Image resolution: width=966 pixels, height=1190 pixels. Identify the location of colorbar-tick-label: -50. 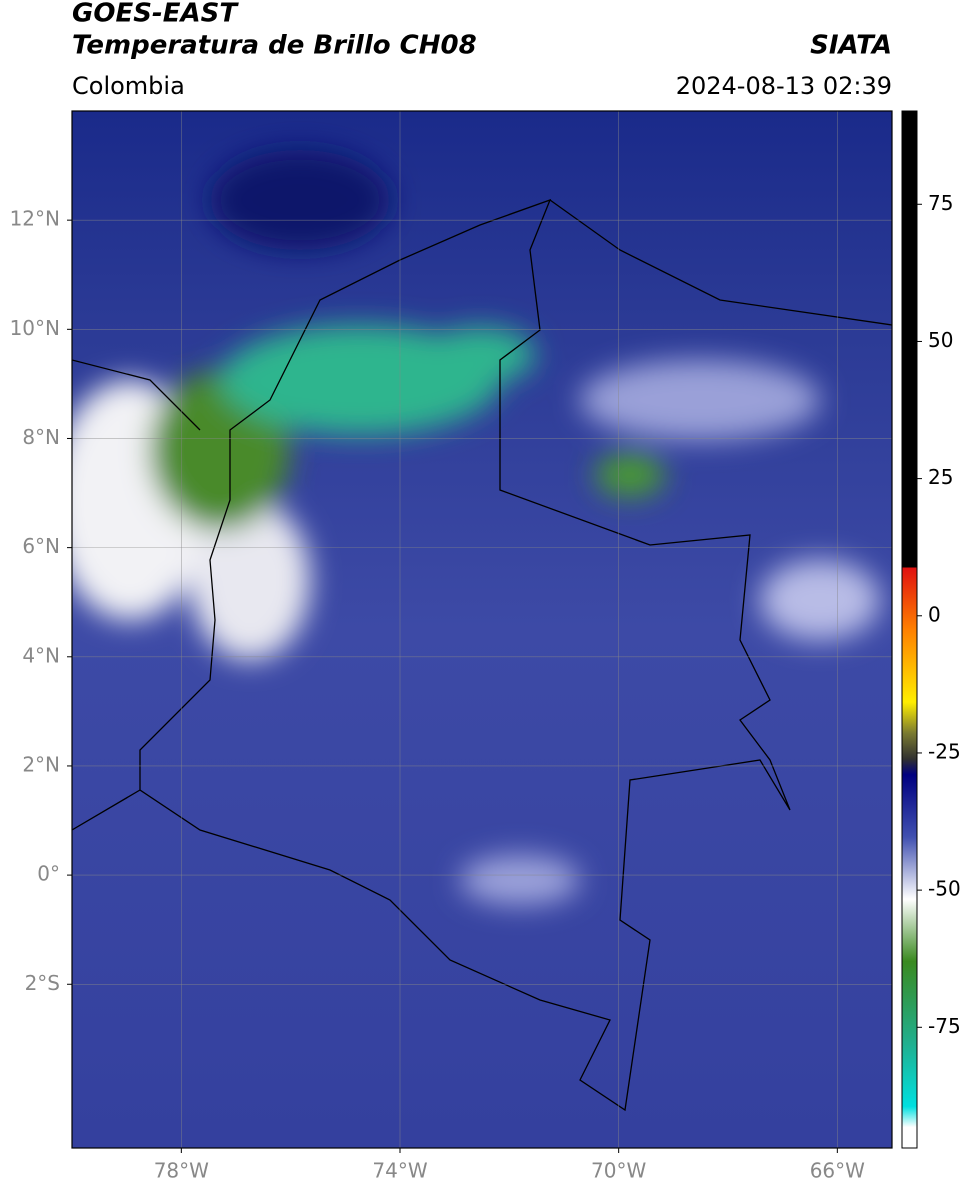
(944, 889).